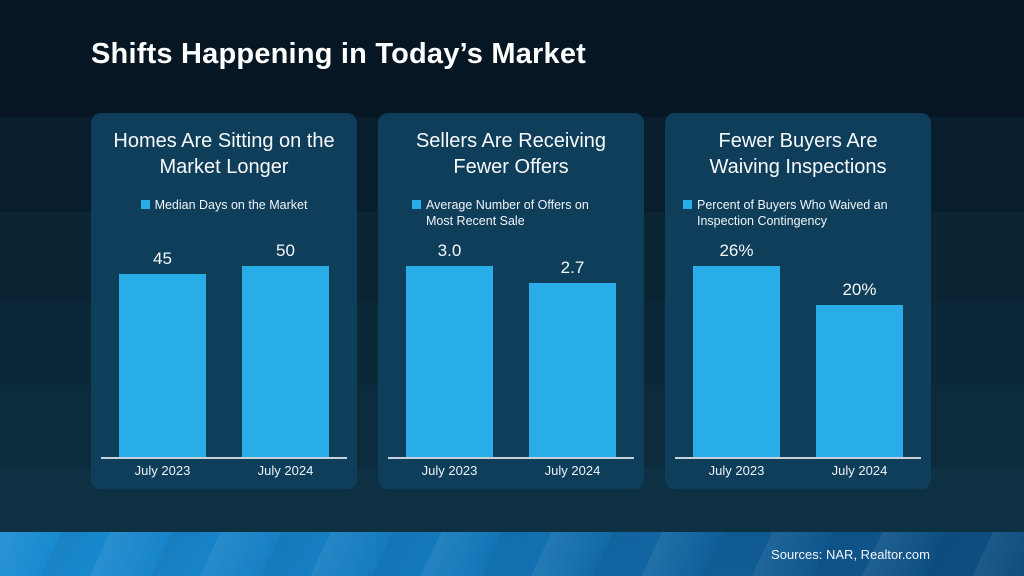 The width and height of the screenshot is (1024, 576). What do you see at coordinates (850, 554) in the screenshot?
I see `source-note: Sources: NAR, Realtor.com` at bounding box center [850, 554].